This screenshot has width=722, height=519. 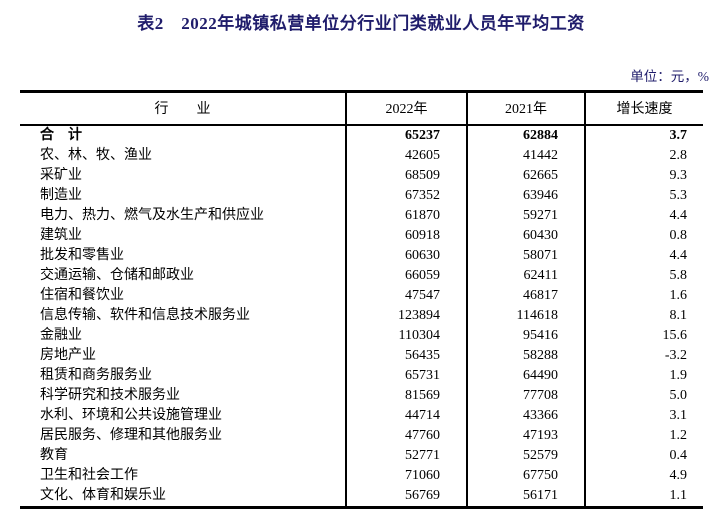 I want to click on value-2021-cell: 95416, so click(x=525, y=335).